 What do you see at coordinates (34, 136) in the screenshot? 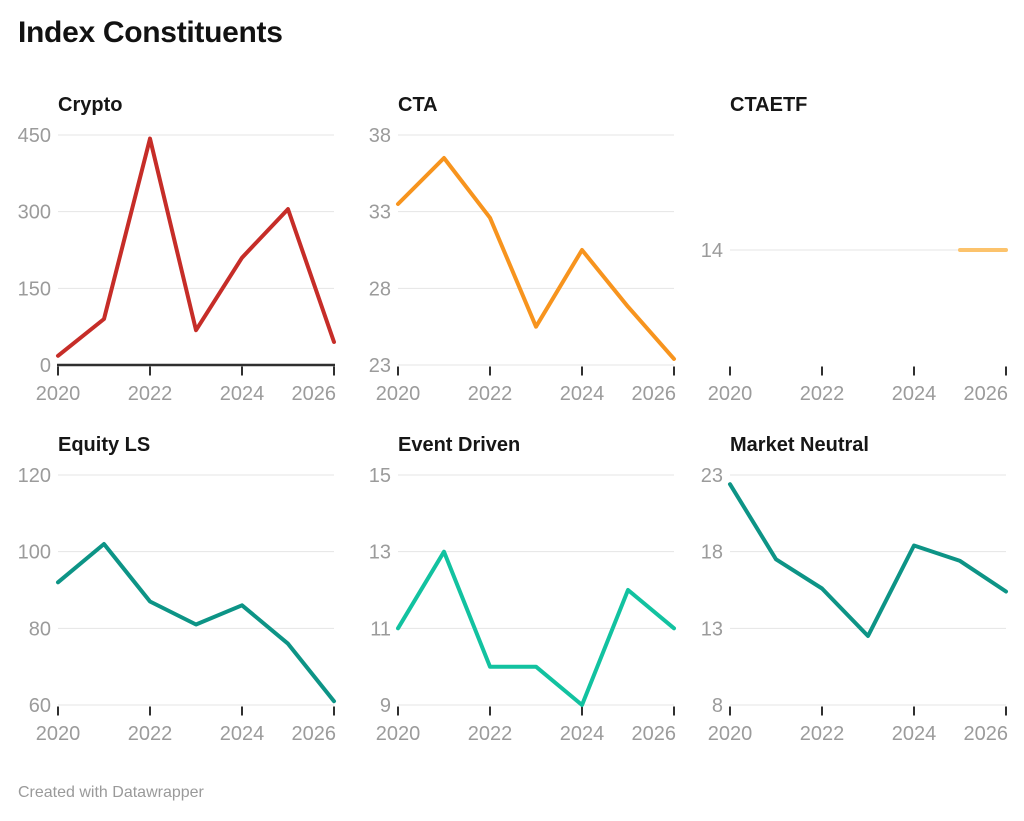
I see `y-tick-label: 450` at bounding box center [34, 136].